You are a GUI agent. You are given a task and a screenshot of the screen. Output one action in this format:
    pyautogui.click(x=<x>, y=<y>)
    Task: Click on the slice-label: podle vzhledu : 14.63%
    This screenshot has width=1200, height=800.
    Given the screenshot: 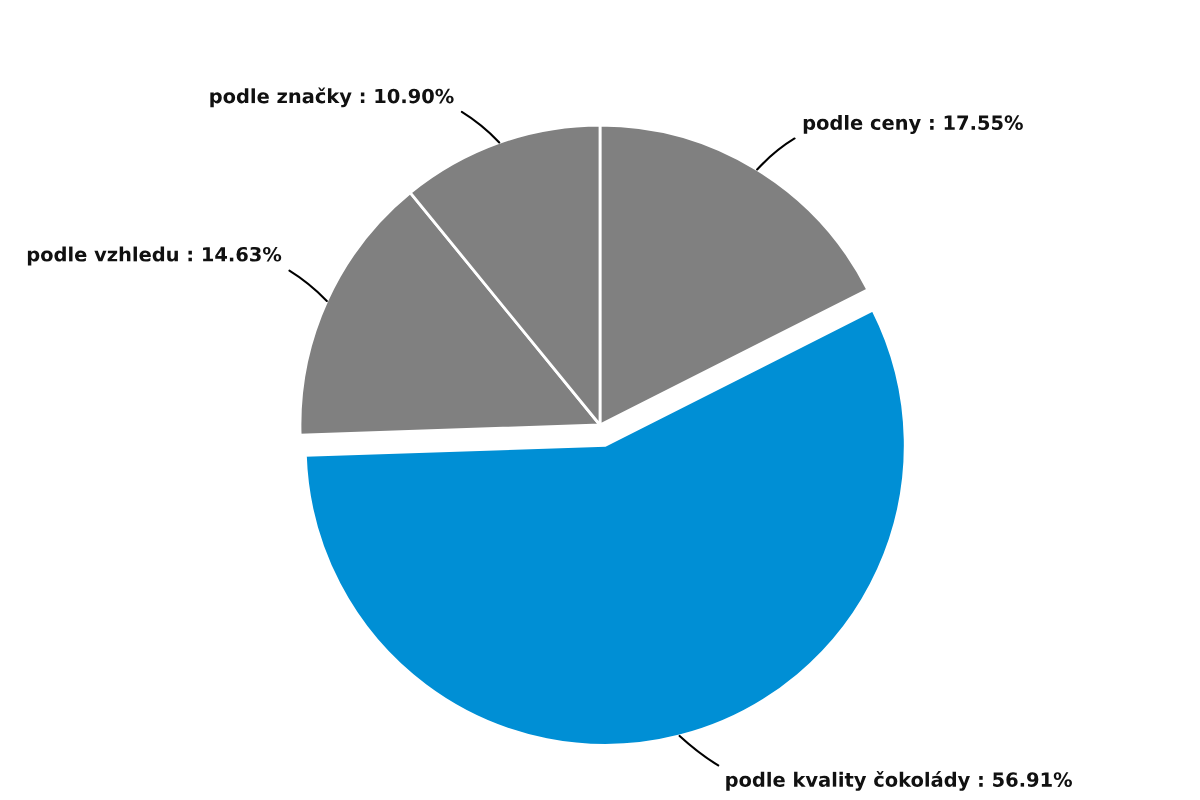 What is the action you would take?
    pyautogui.click(x=154, y=256)
    